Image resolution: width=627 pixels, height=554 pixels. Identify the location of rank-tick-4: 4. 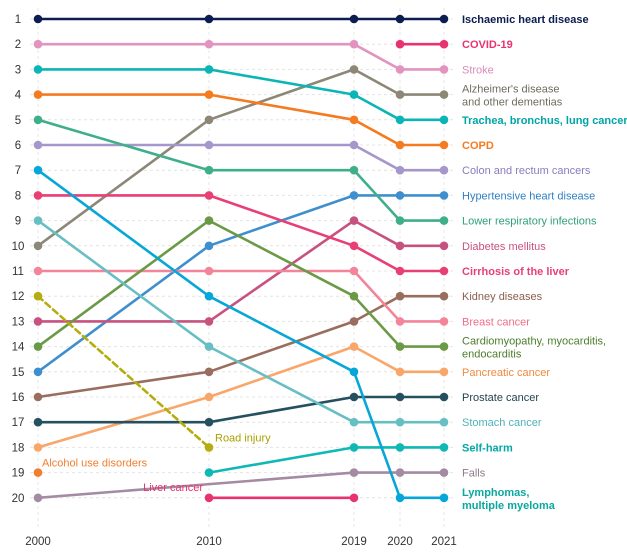
(18, 96).